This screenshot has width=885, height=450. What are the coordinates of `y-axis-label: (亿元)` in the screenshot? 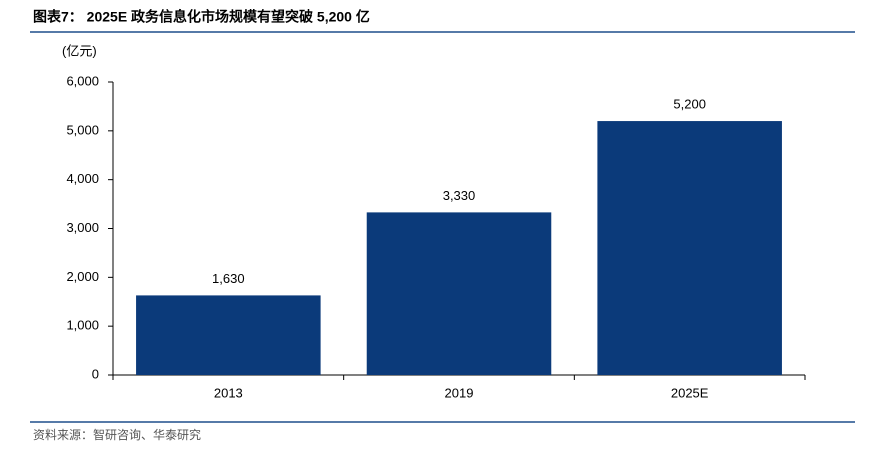 It's located at (79, 50).